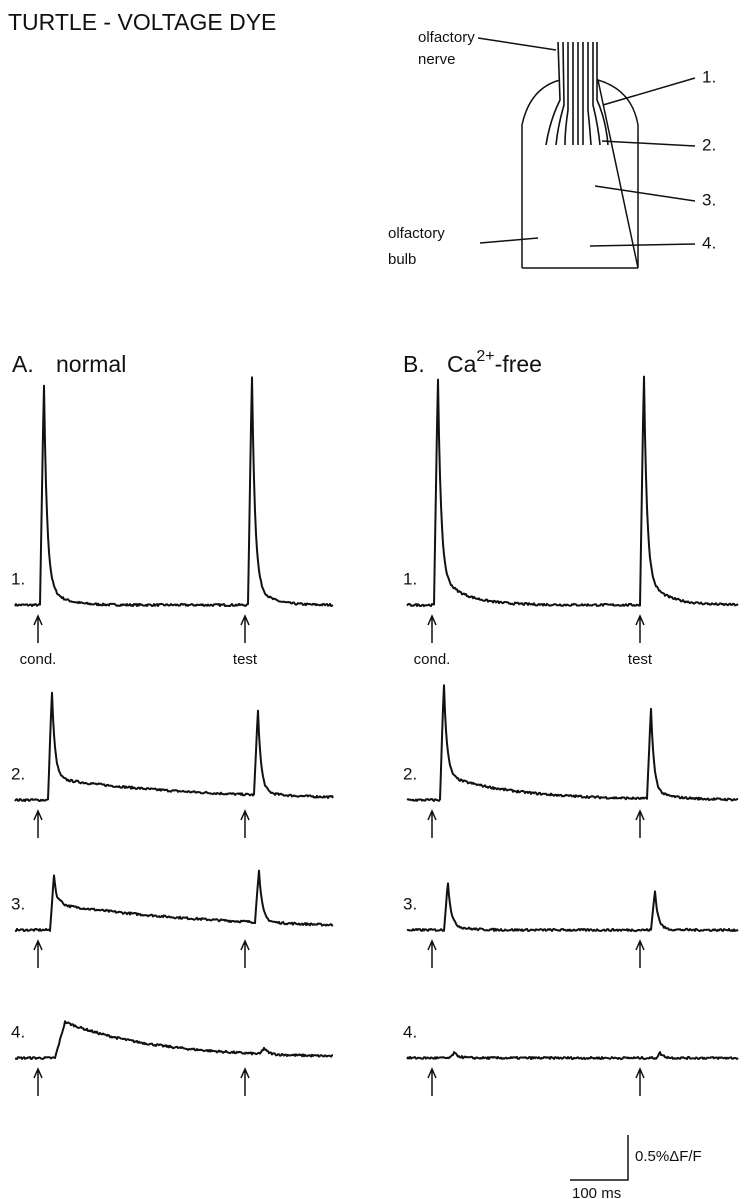 This screenshot has width=744, height=1199. I want to click on region-label: 1., so click(709, 76).